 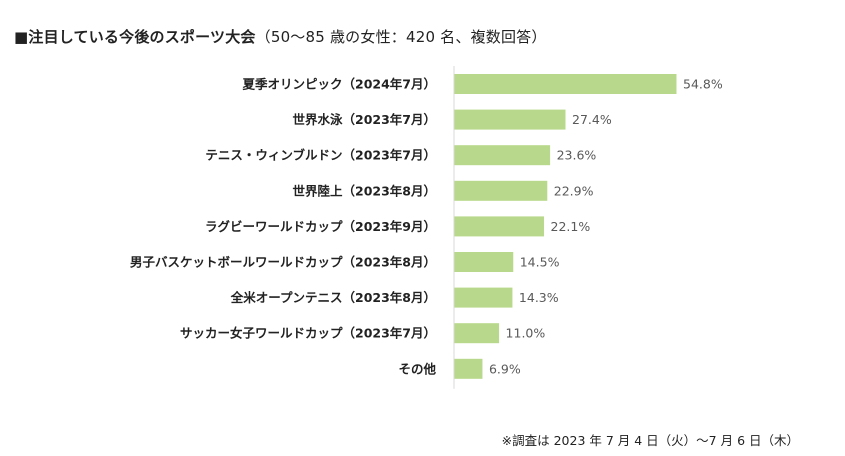 I want to click on category-label: ラグビーワールドカップ（2023年9月）, so click(x=320, y=226).